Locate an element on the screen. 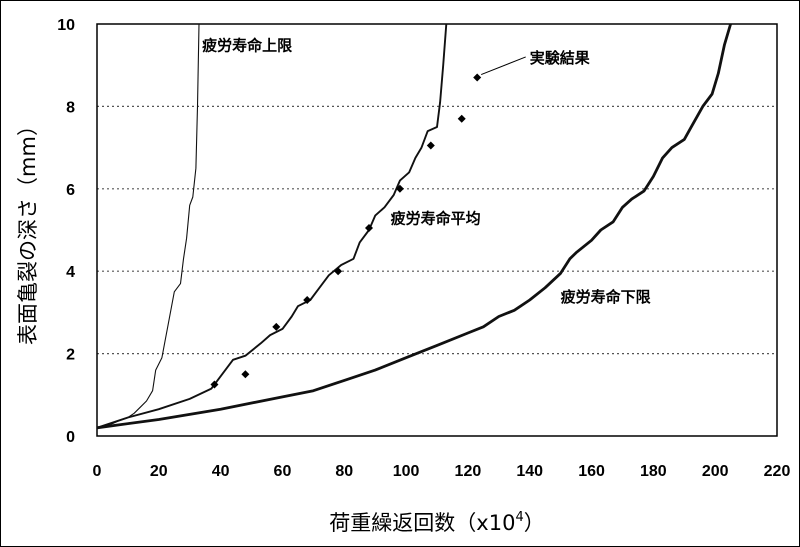  x-tick-label: 120 is located at coordinates (468, 471).